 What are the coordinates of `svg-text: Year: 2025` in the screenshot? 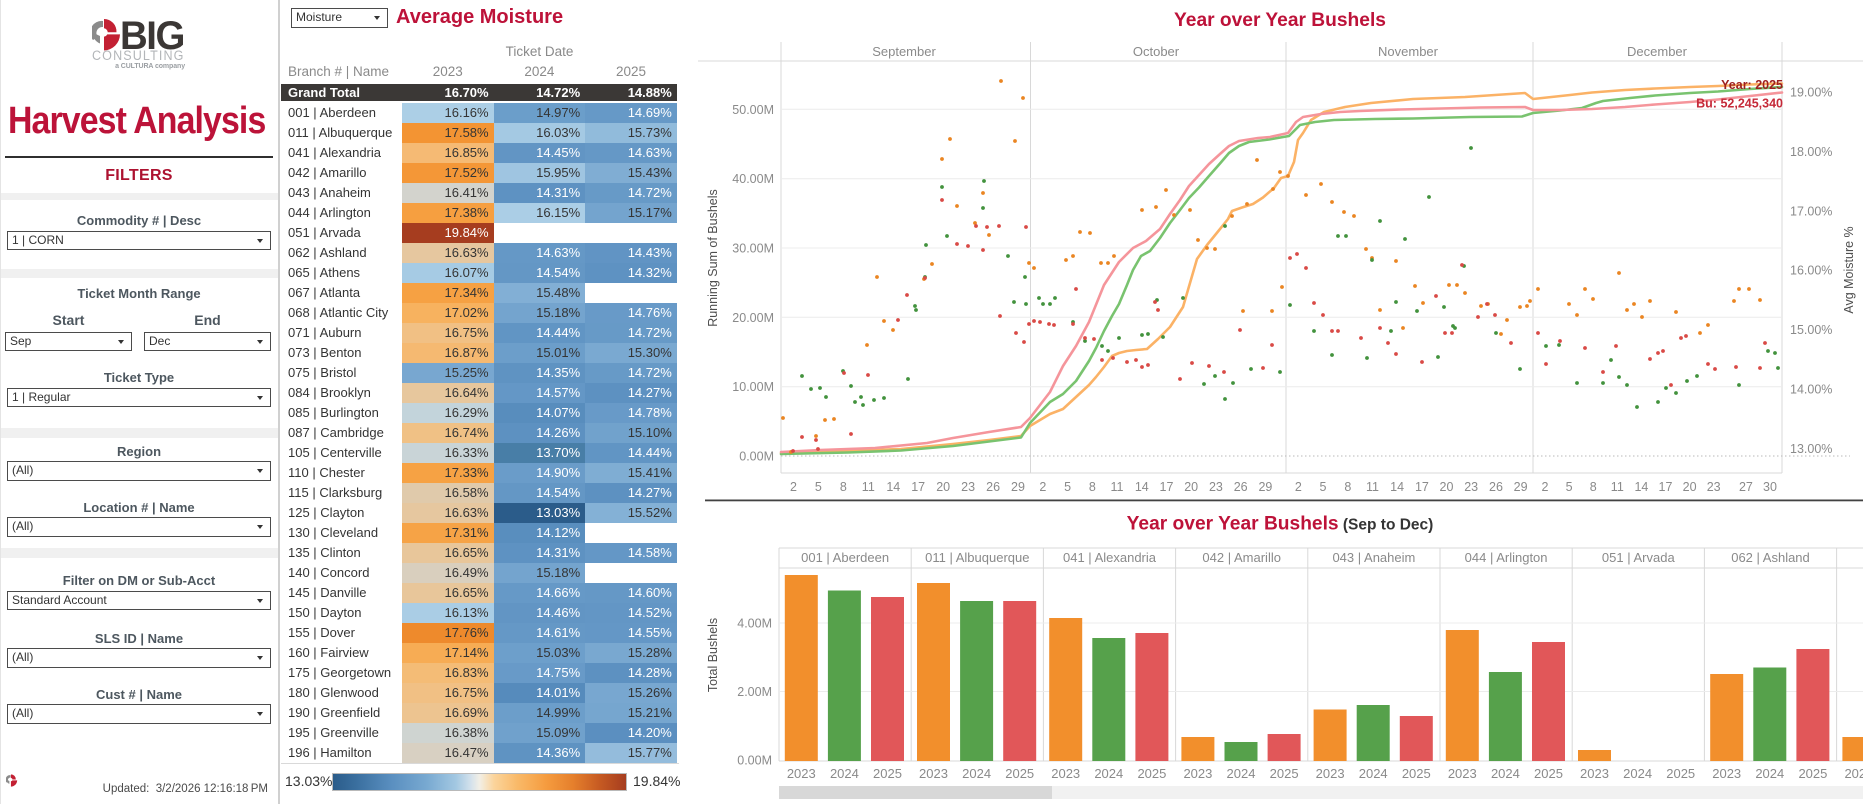 It's located at (1752, 85).